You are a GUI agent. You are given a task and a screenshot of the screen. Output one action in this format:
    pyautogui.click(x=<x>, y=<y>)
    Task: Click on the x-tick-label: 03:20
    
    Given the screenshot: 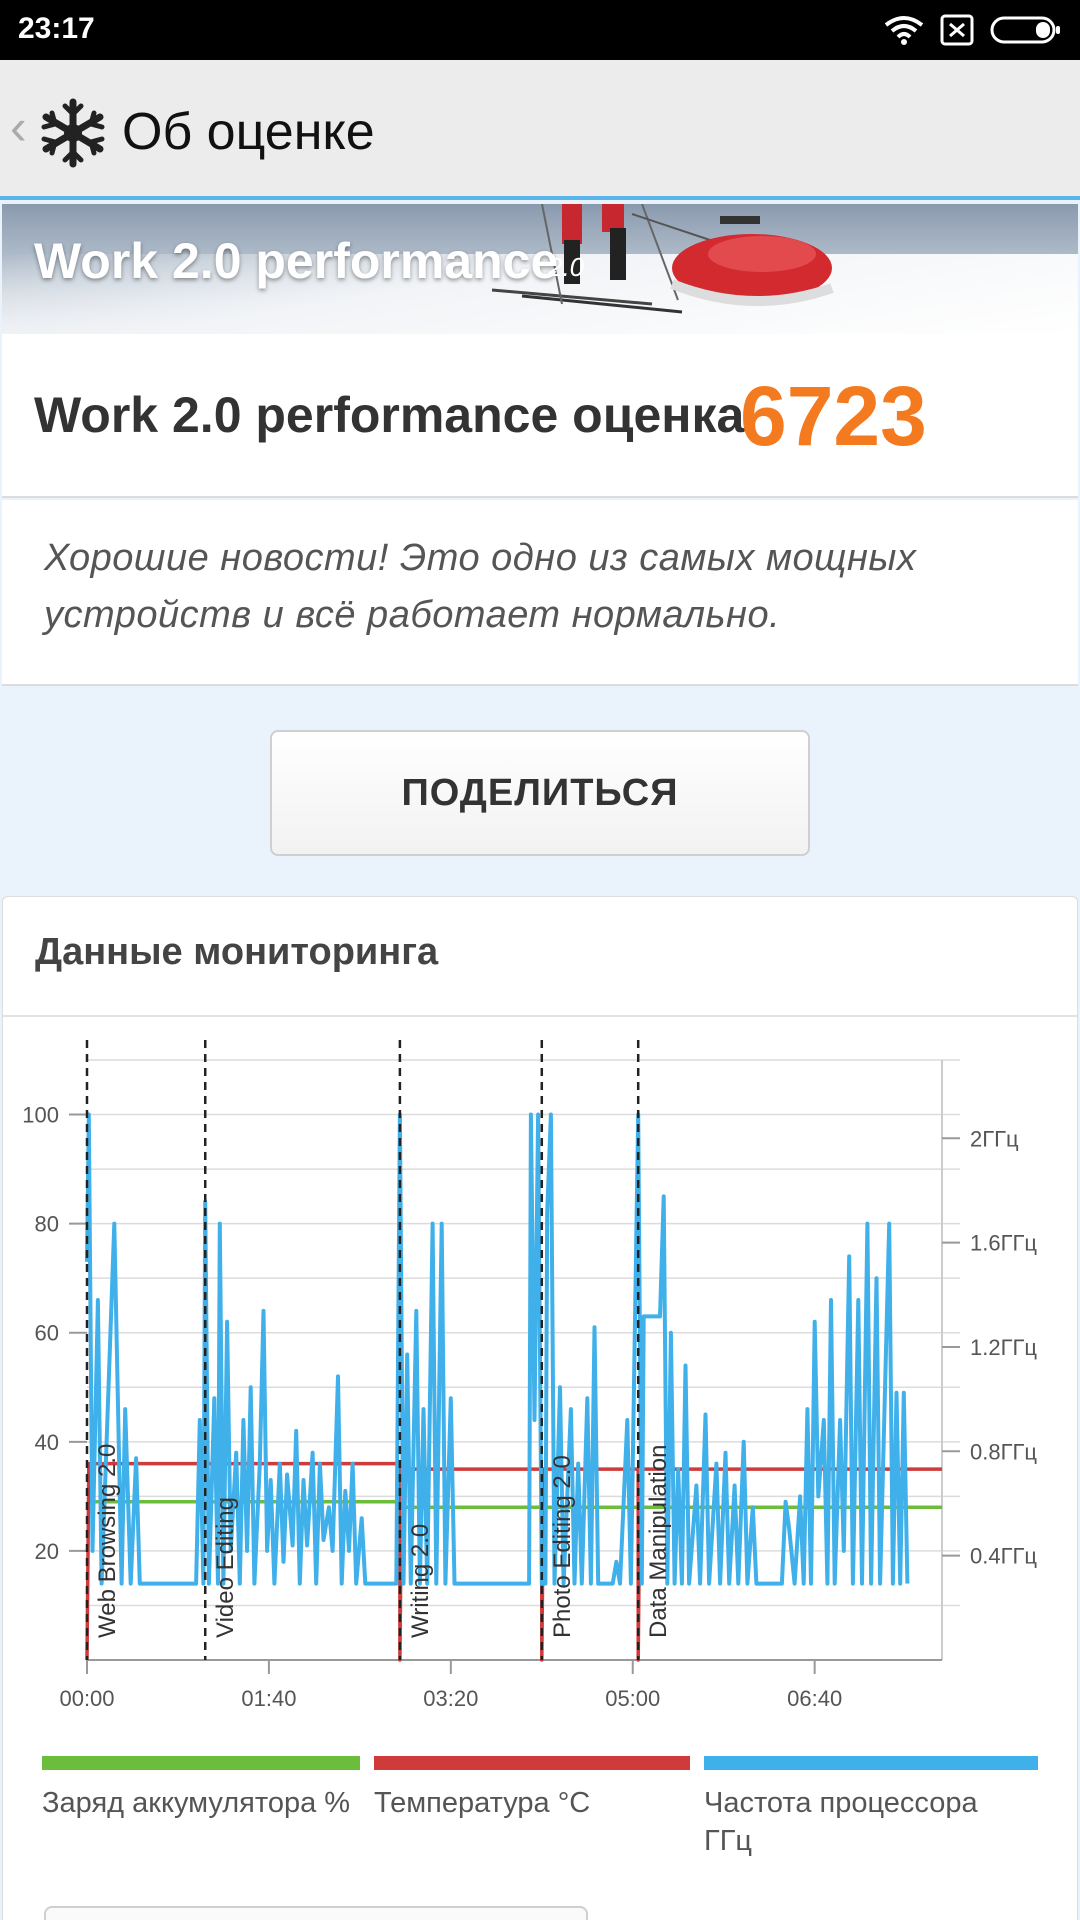 What is the action you would take?
    pyautogui.click(x=450, y=1698)
    